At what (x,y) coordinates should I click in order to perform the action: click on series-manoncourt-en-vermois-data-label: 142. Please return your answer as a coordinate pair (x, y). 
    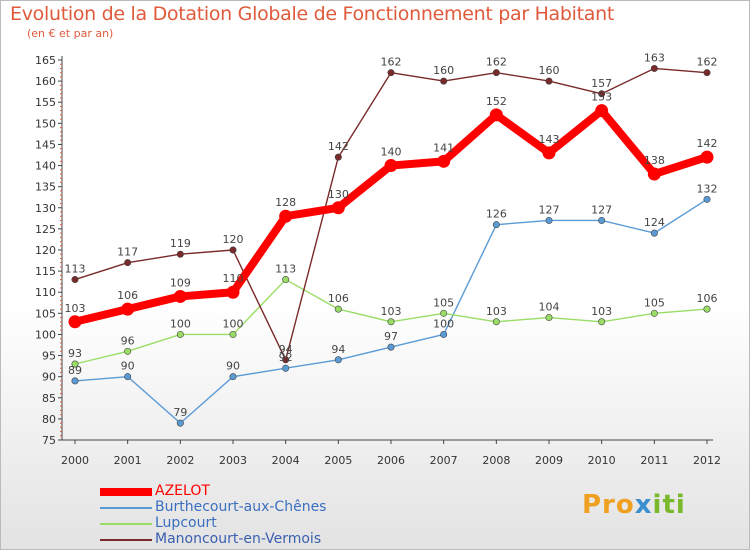
    Looking at the image, I should click on (338, 146).